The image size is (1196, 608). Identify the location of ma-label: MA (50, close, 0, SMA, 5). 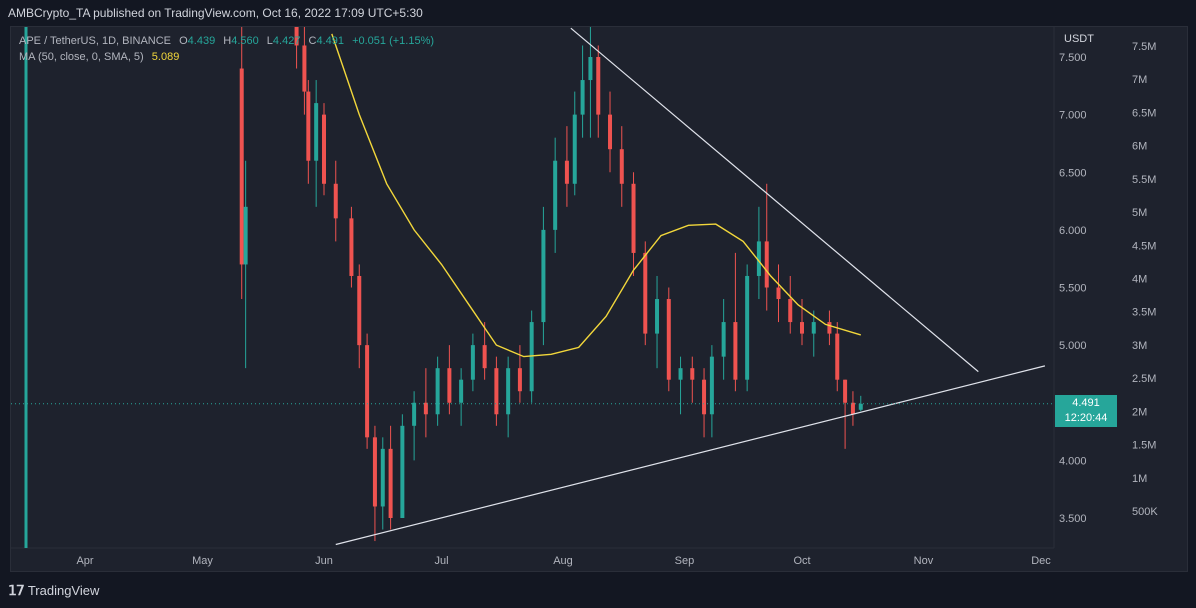
(81, 57).